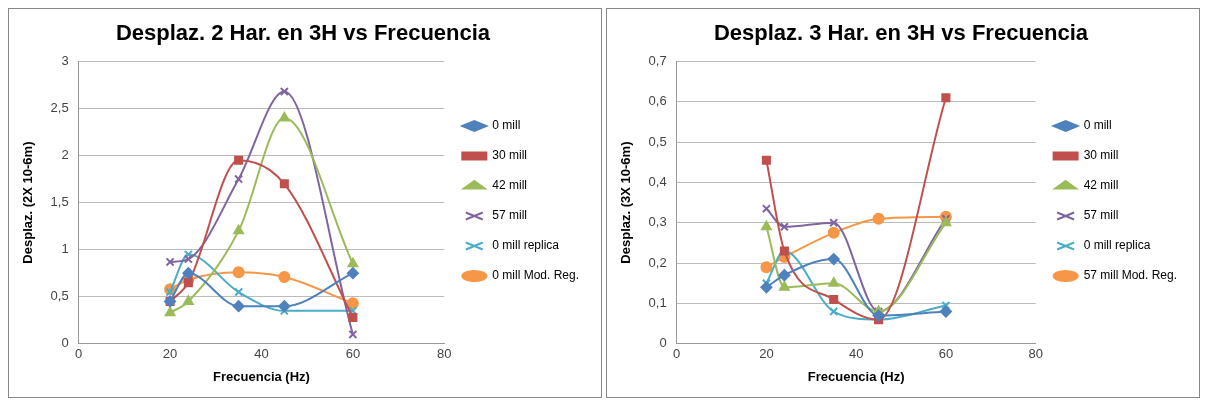 The width and height of the screenshot is (1210, 408). What do you see at coordinates (657, 101) in the screenshot?
I see `y-tick-label: 0,6` at bounding box center [657, 101].